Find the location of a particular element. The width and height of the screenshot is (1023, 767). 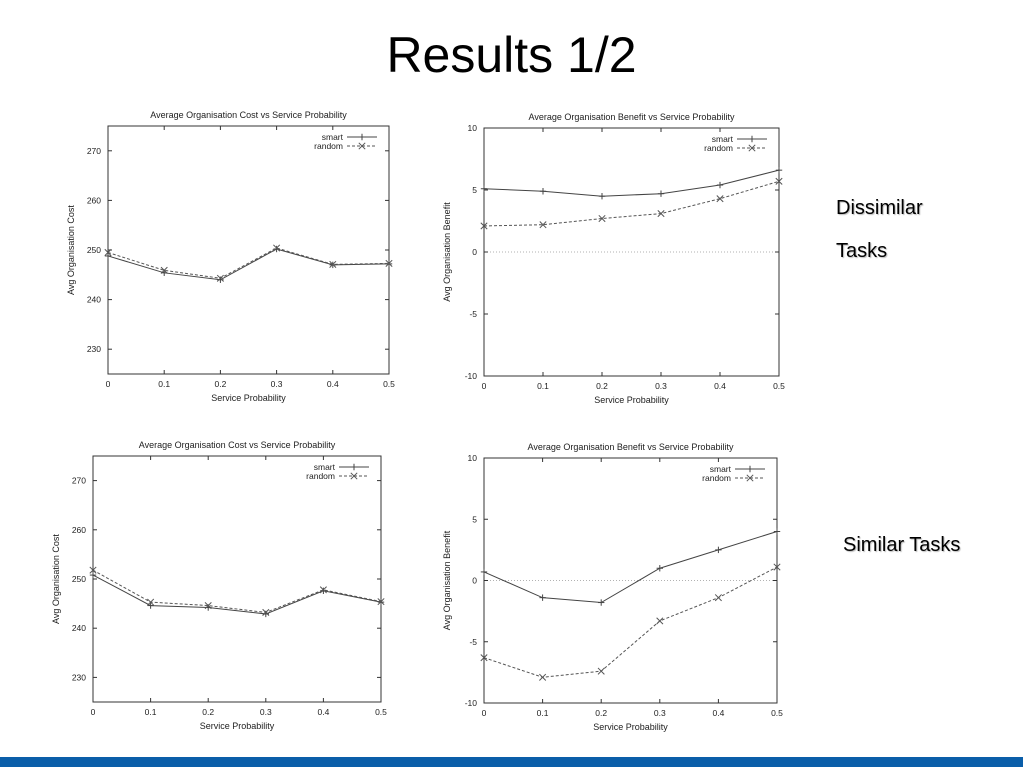

series-line-smart is located at coordinates (630, 567).